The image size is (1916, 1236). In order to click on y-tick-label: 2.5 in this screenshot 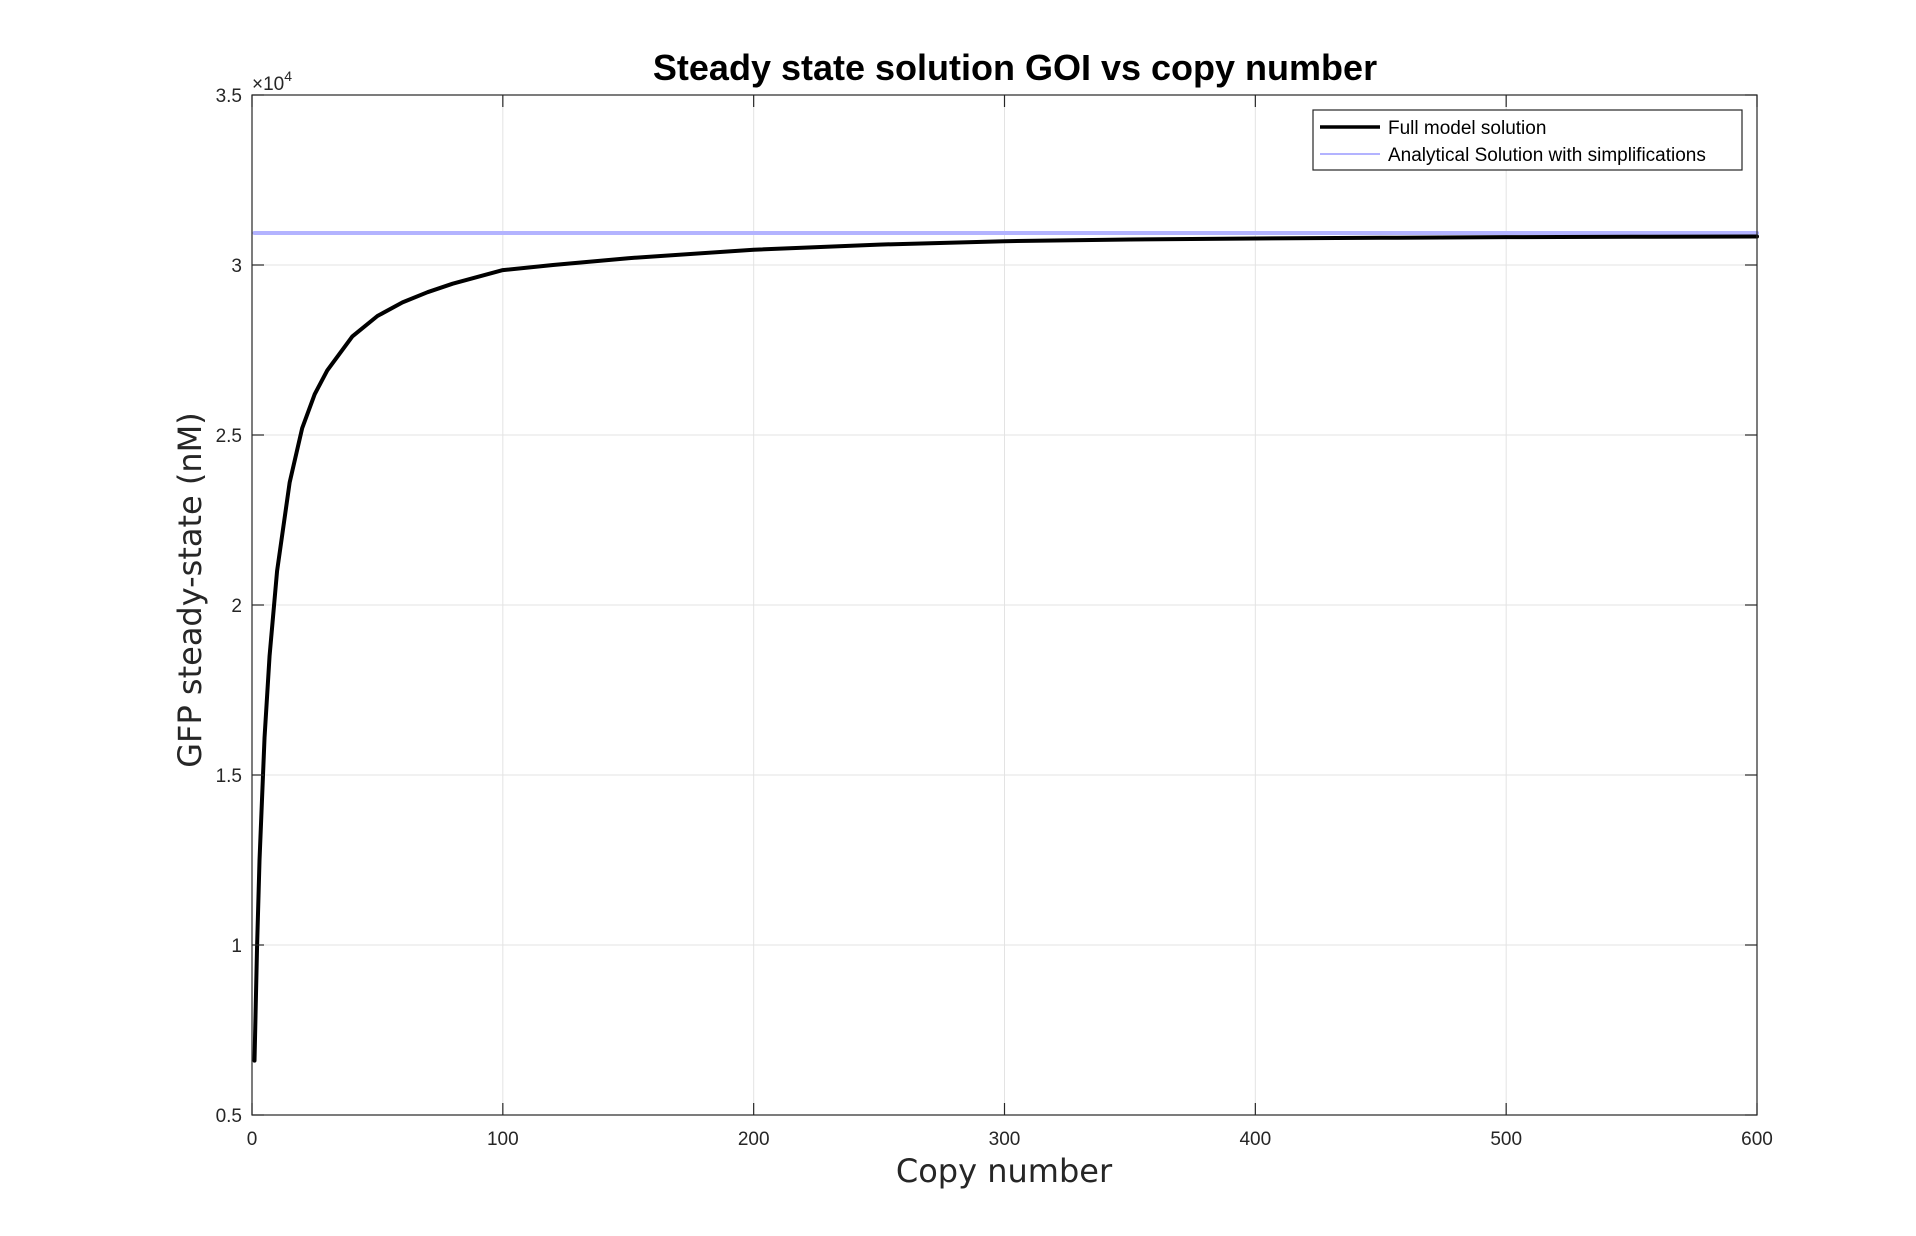, I will do `click(229, 436)`.